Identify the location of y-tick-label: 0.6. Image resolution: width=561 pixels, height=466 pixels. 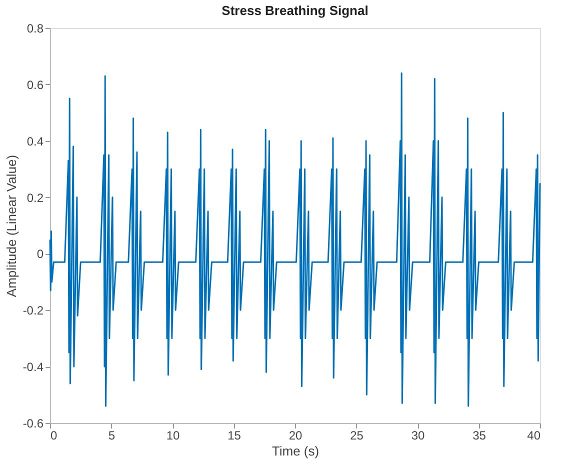
(35, 85).